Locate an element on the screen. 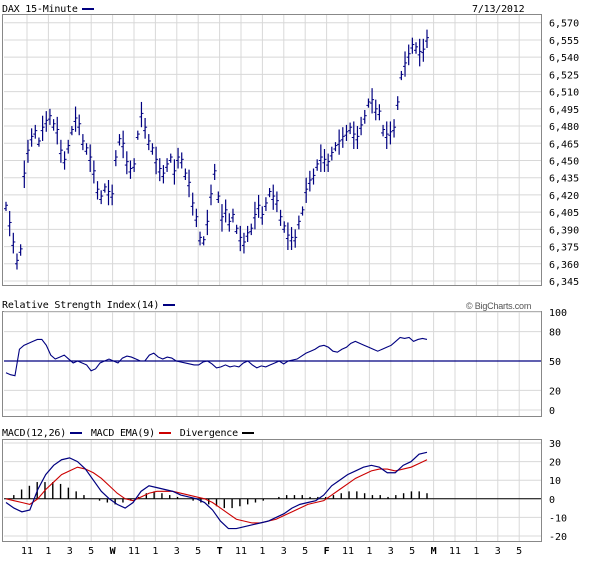  price-y-tick-label: 6,345 is located at coordinates (564, 282).